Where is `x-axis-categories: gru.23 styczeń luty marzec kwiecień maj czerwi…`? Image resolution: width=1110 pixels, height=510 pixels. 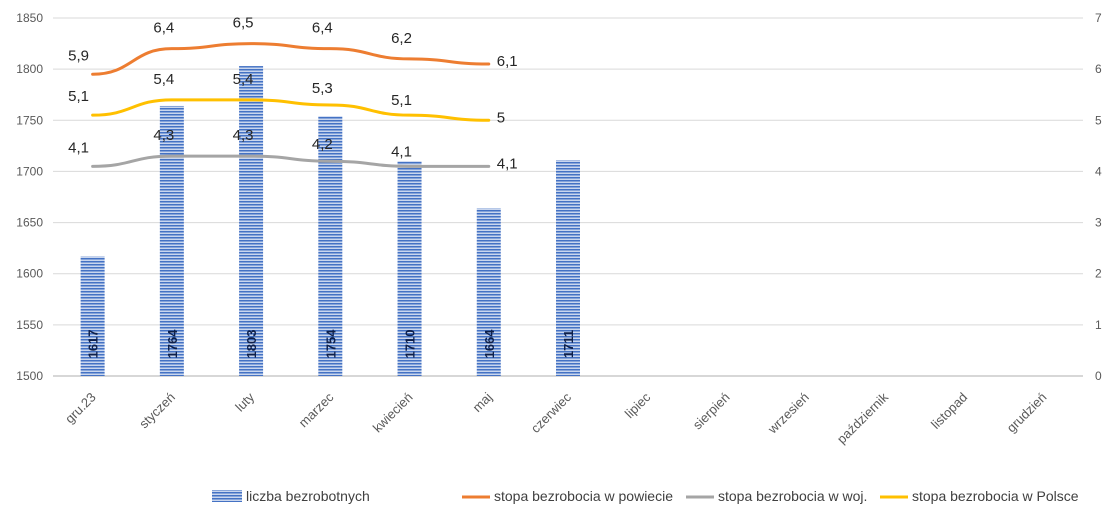 x-axis-categories: gru.23 styczeń luty marzec kwiecień maj czerwi… is located at coordinates (555, 417).